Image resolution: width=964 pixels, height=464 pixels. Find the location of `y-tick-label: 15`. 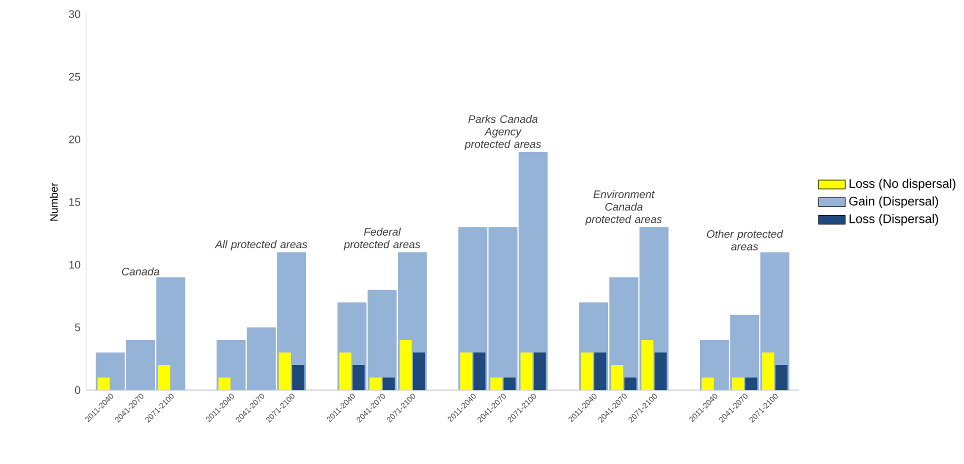

y-tick-label: 15 is located at coordinates (74, 202).